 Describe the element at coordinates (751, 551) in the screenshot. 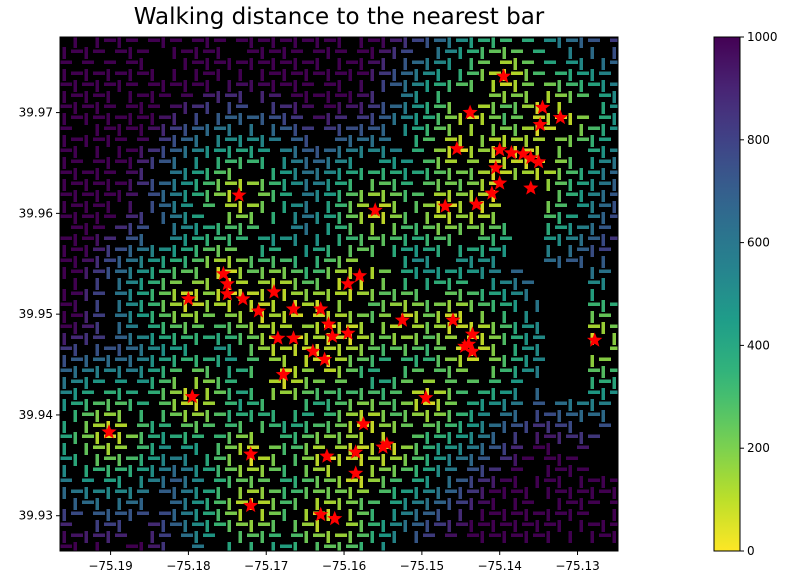

I see `colorbar-tick-label: 0` at that location.